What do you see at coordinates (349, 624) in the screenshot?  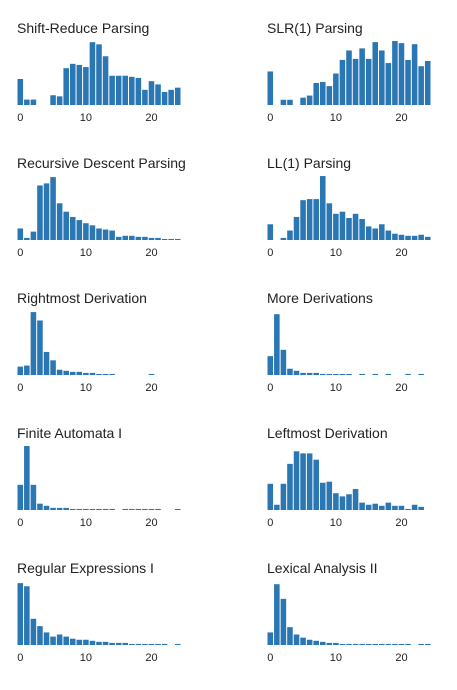 I see `histogram-lexical-analysis-ii: 0 10 20` at bounding box center [349, 624].